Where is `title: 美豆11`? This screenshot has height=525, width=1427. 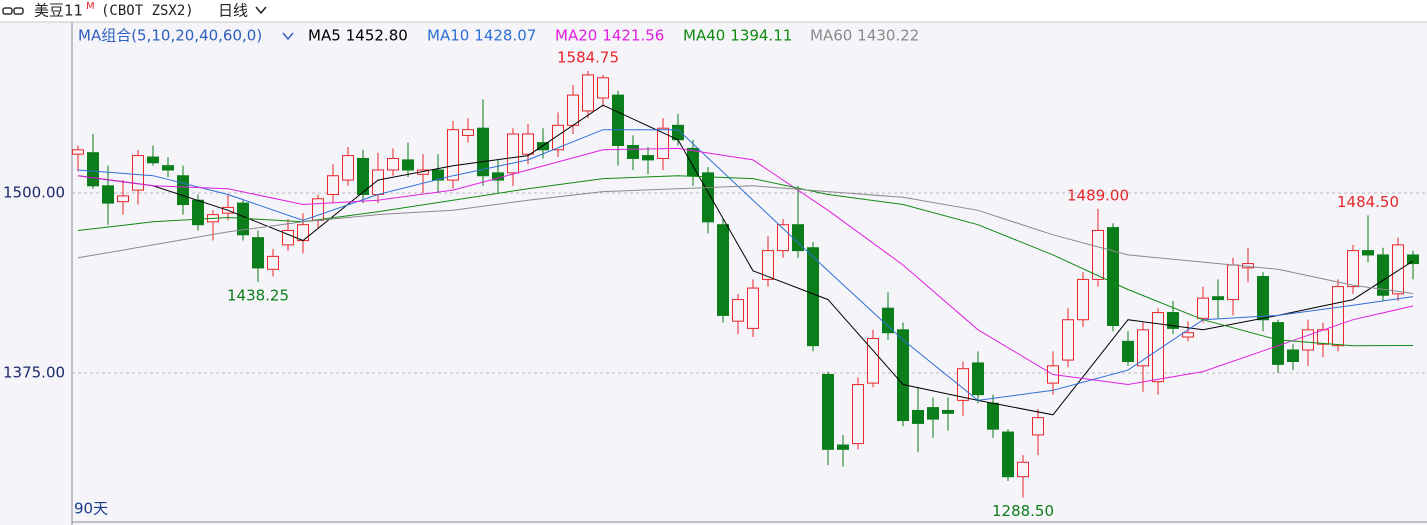
title: 美豆11 is located at coordinates (58, 11).